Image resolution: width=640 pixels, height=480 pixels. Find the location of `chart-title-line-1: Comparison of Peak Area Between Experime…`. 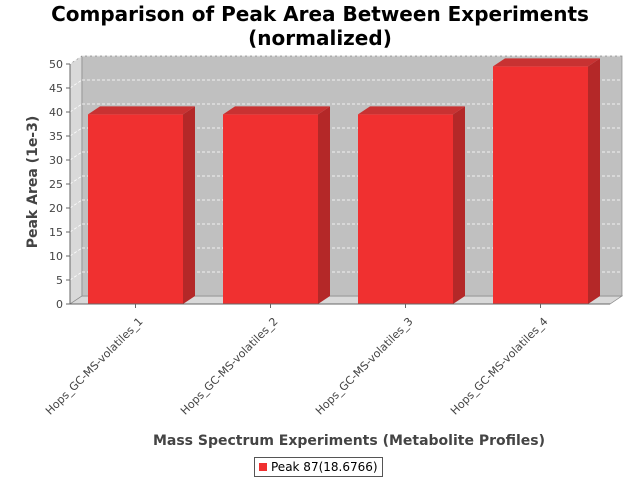

chart-title-line-1: Comparison of Peak Area Between Experime… is located at coordinates (320, 14).